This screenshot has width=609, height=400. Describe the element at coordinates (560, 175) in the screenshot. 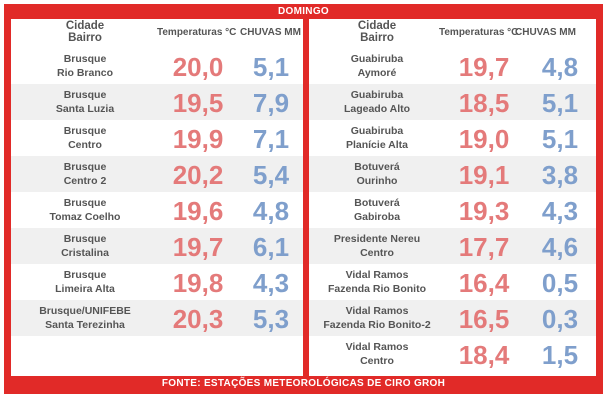

I see `rain-value: 3,8` at that location.